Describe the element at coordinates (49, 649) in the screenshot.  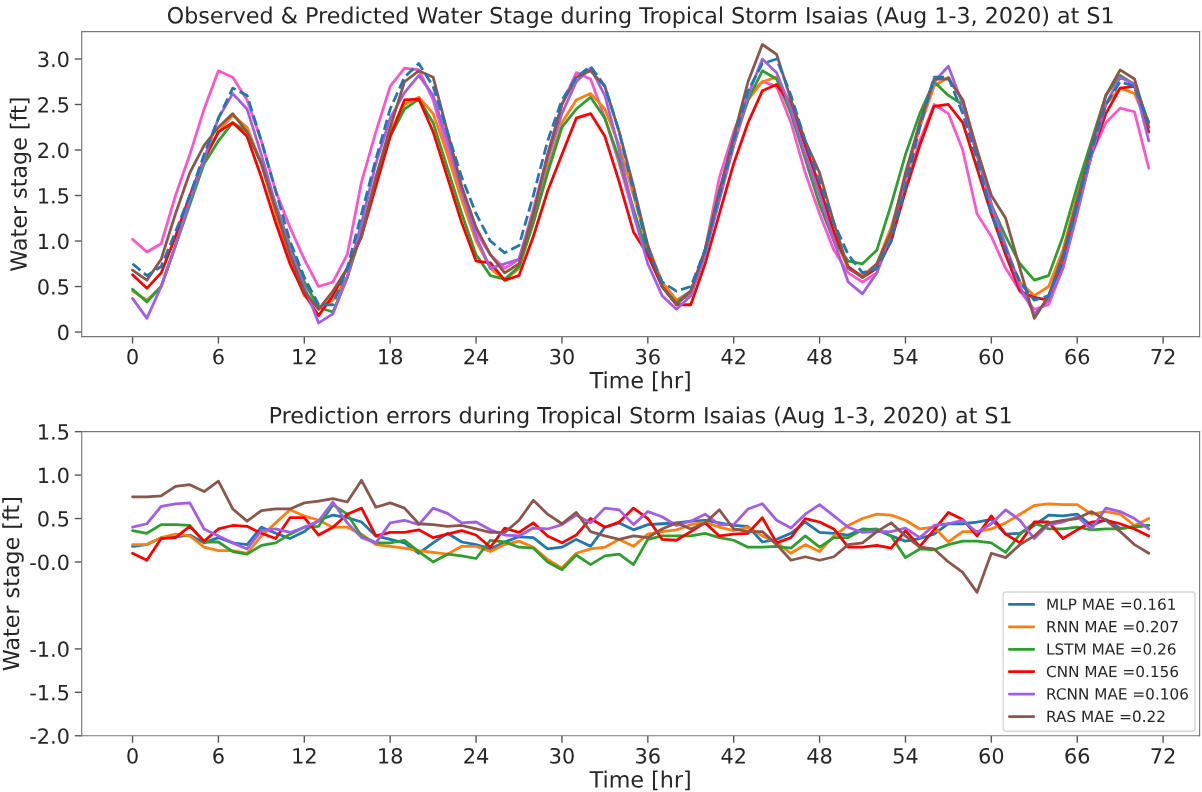
I see `y-tick-label: -1.0` at that location.